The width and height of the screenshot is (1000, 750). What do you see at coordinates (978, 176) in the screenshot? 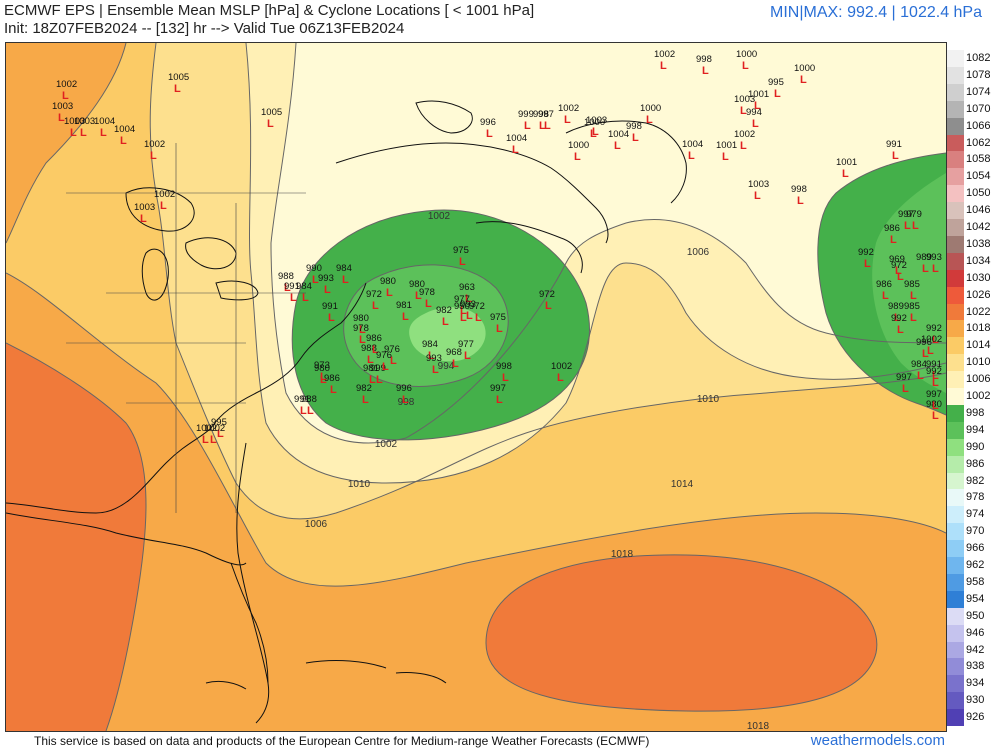
I see `legend-label: 1054` at bounding box center [978, 176].